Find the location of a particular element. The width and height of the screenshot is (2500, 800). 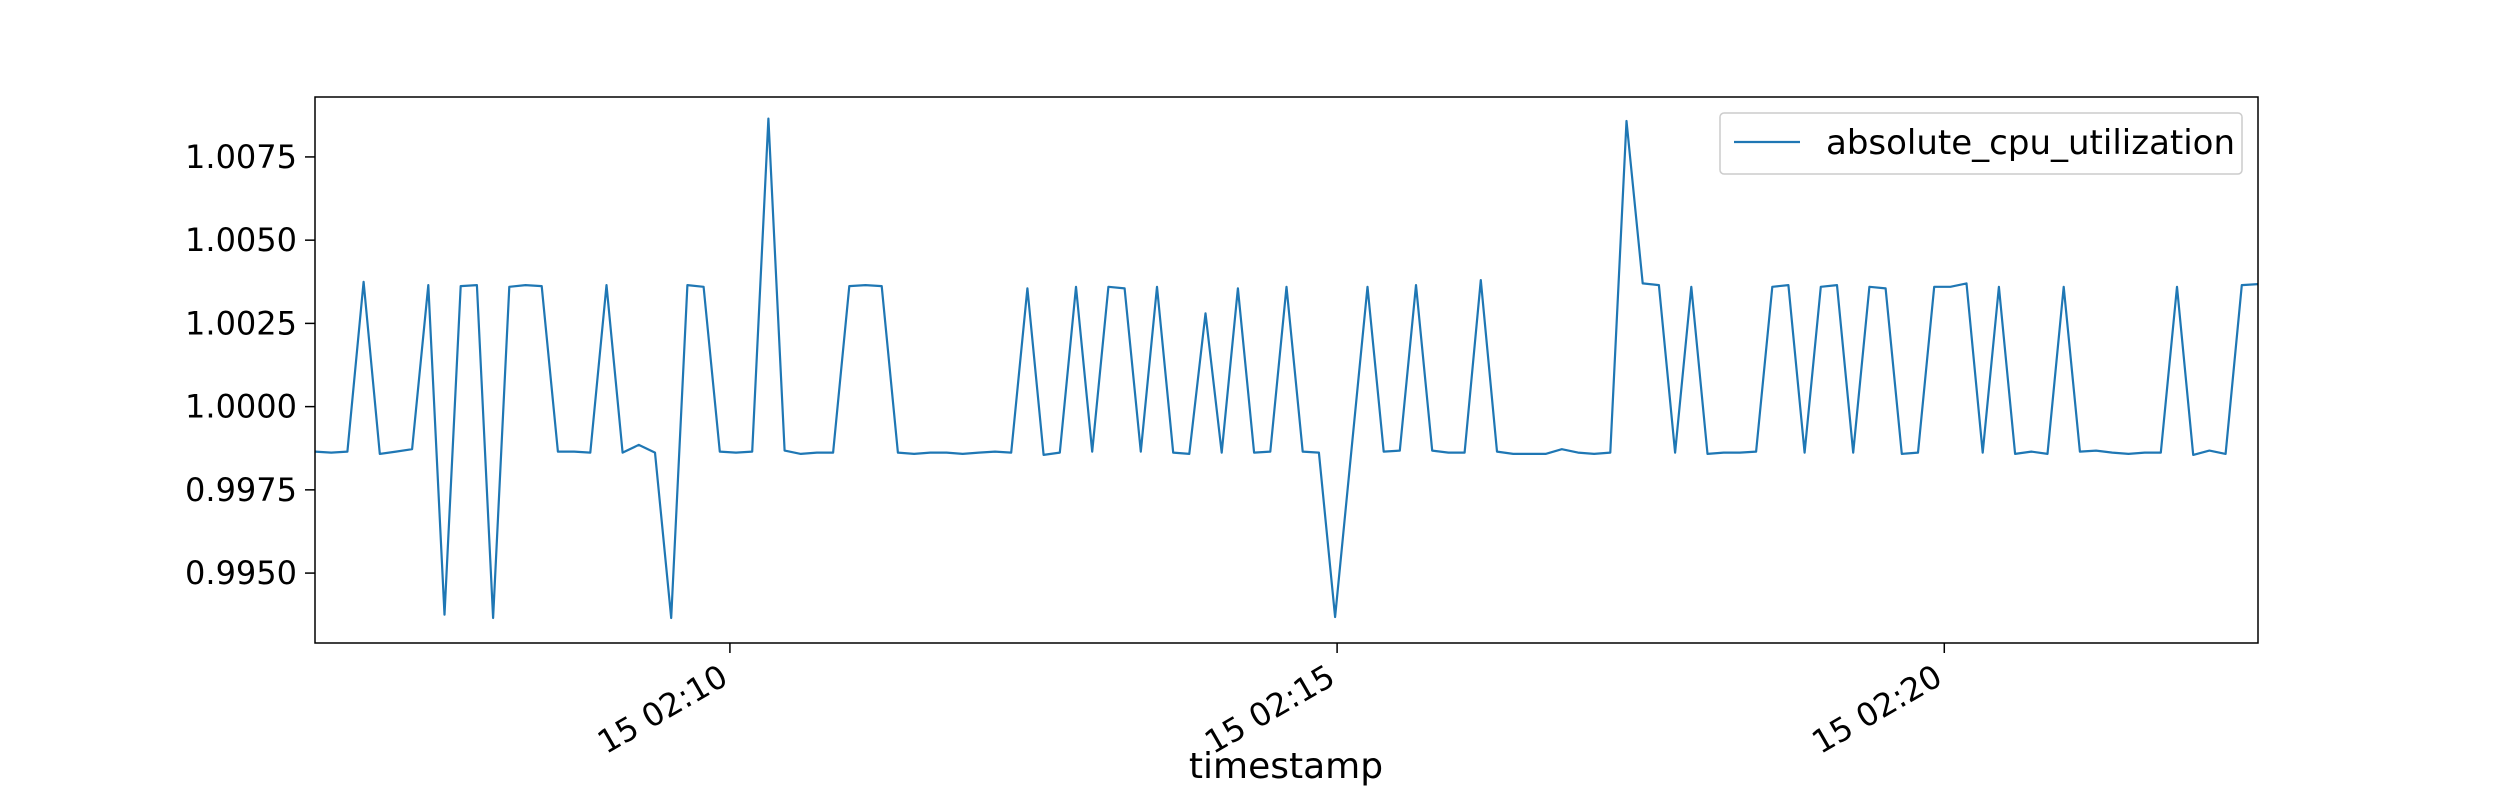

x-axis-title: timestamp is located at coordinates (1286, 766).